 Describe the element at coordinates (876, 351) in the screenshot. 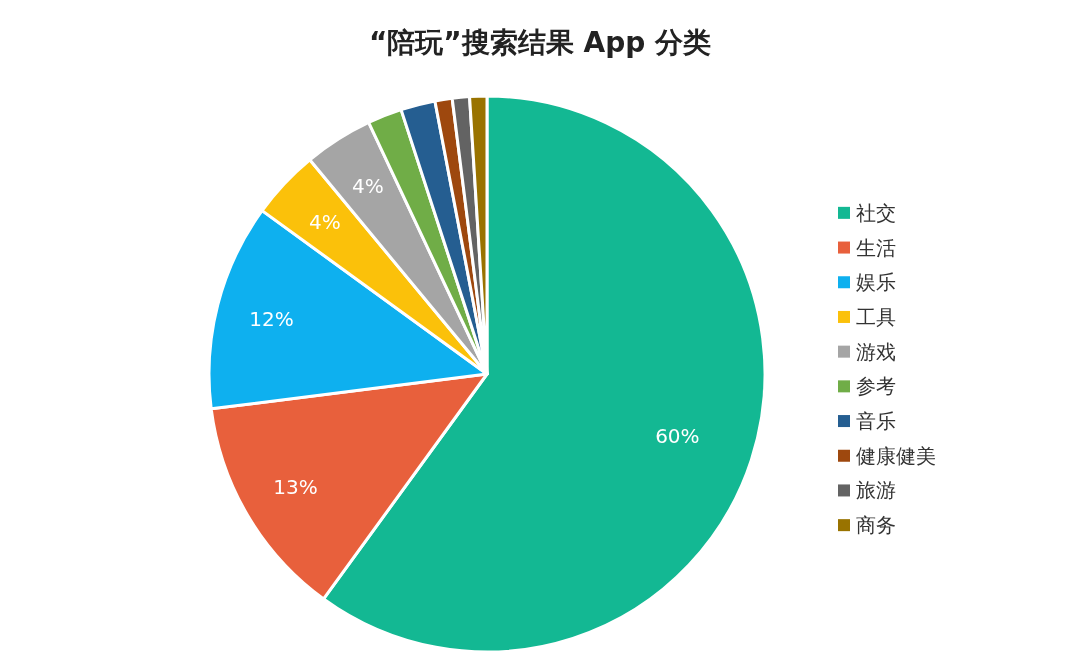

I see `legend-label: 游戏` at that location.